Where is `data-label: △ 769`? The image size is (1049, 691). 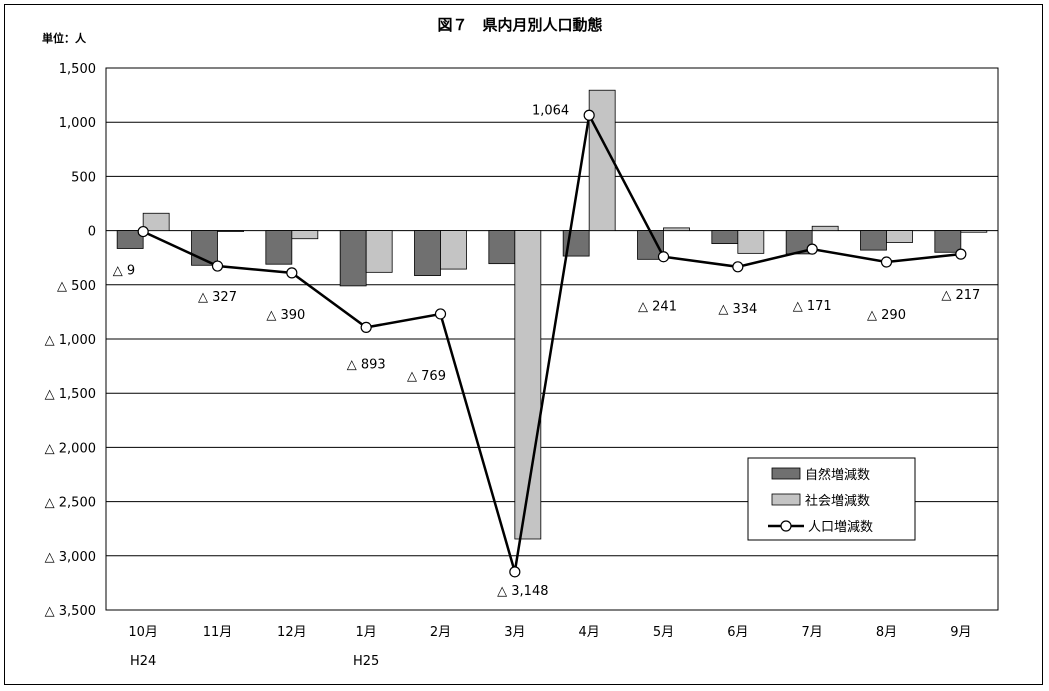 data-label: △ 769 is located at coordinates (426, 376).